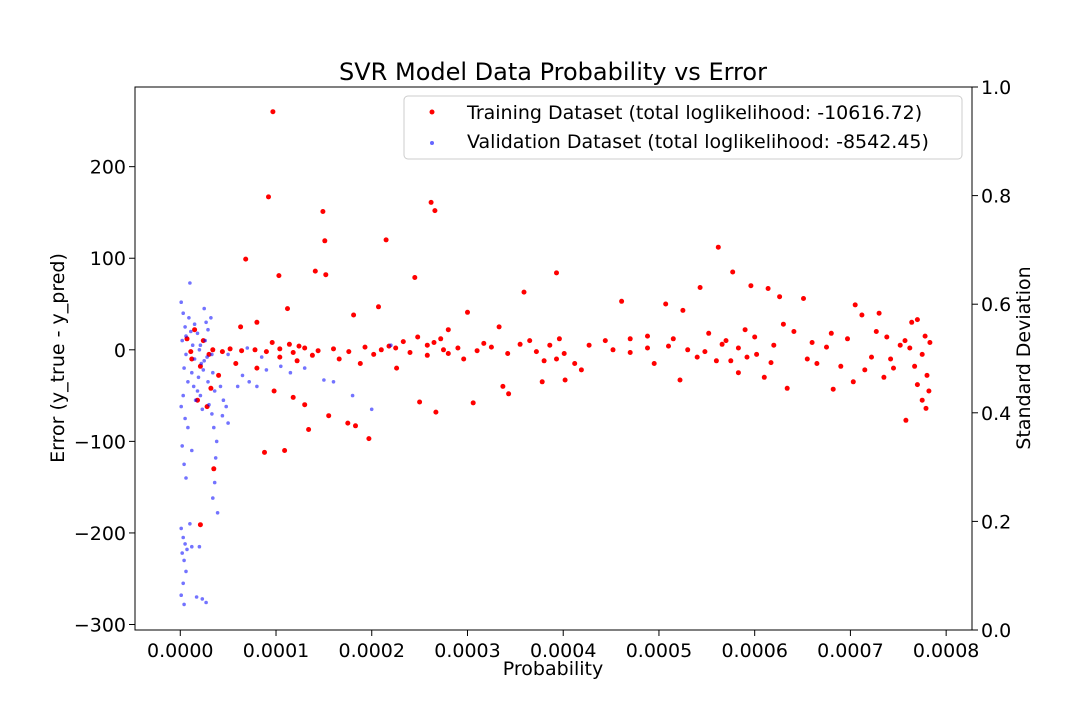 The width and height of the screenshot is (1080, 720). I want to click on legend-marker-validation, so click(432, 143).